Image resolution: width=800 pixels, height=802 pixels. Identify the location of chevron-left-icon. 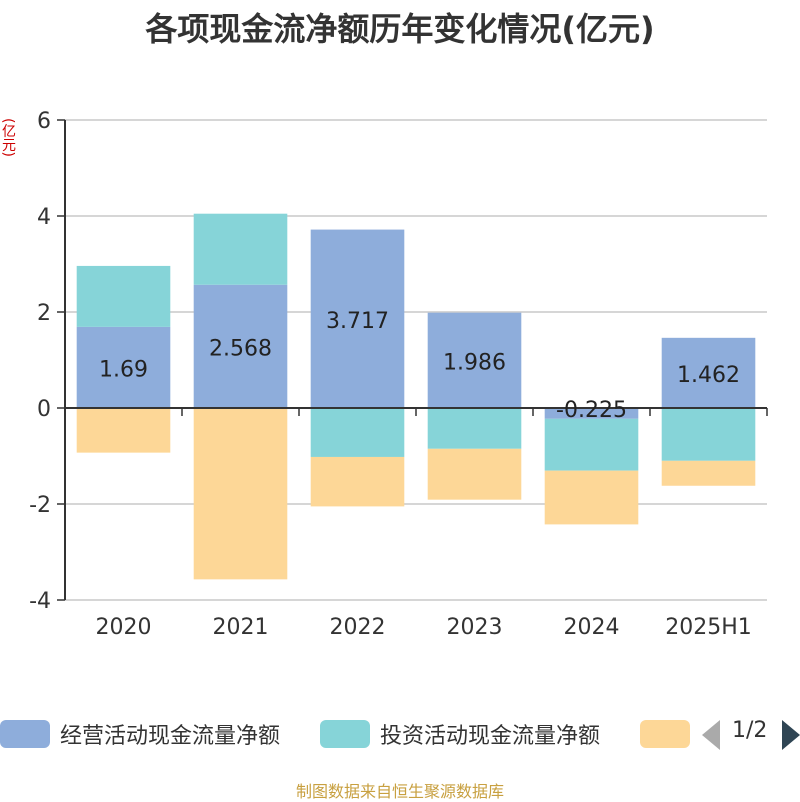
(711, 735).